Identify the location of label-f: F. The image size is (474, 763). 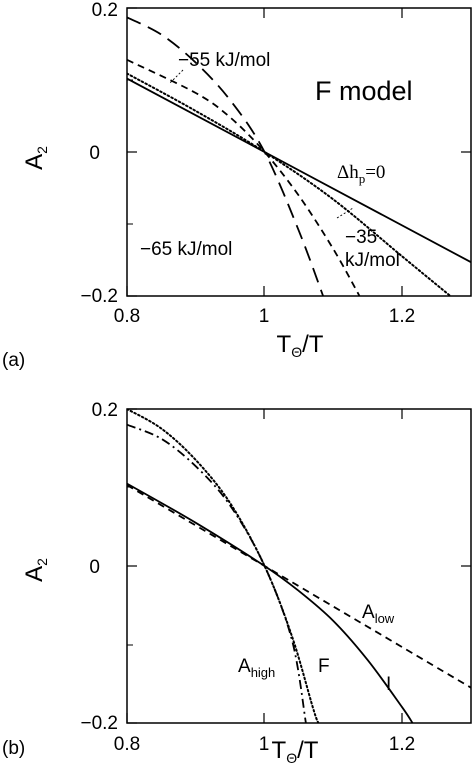
(324, 666).